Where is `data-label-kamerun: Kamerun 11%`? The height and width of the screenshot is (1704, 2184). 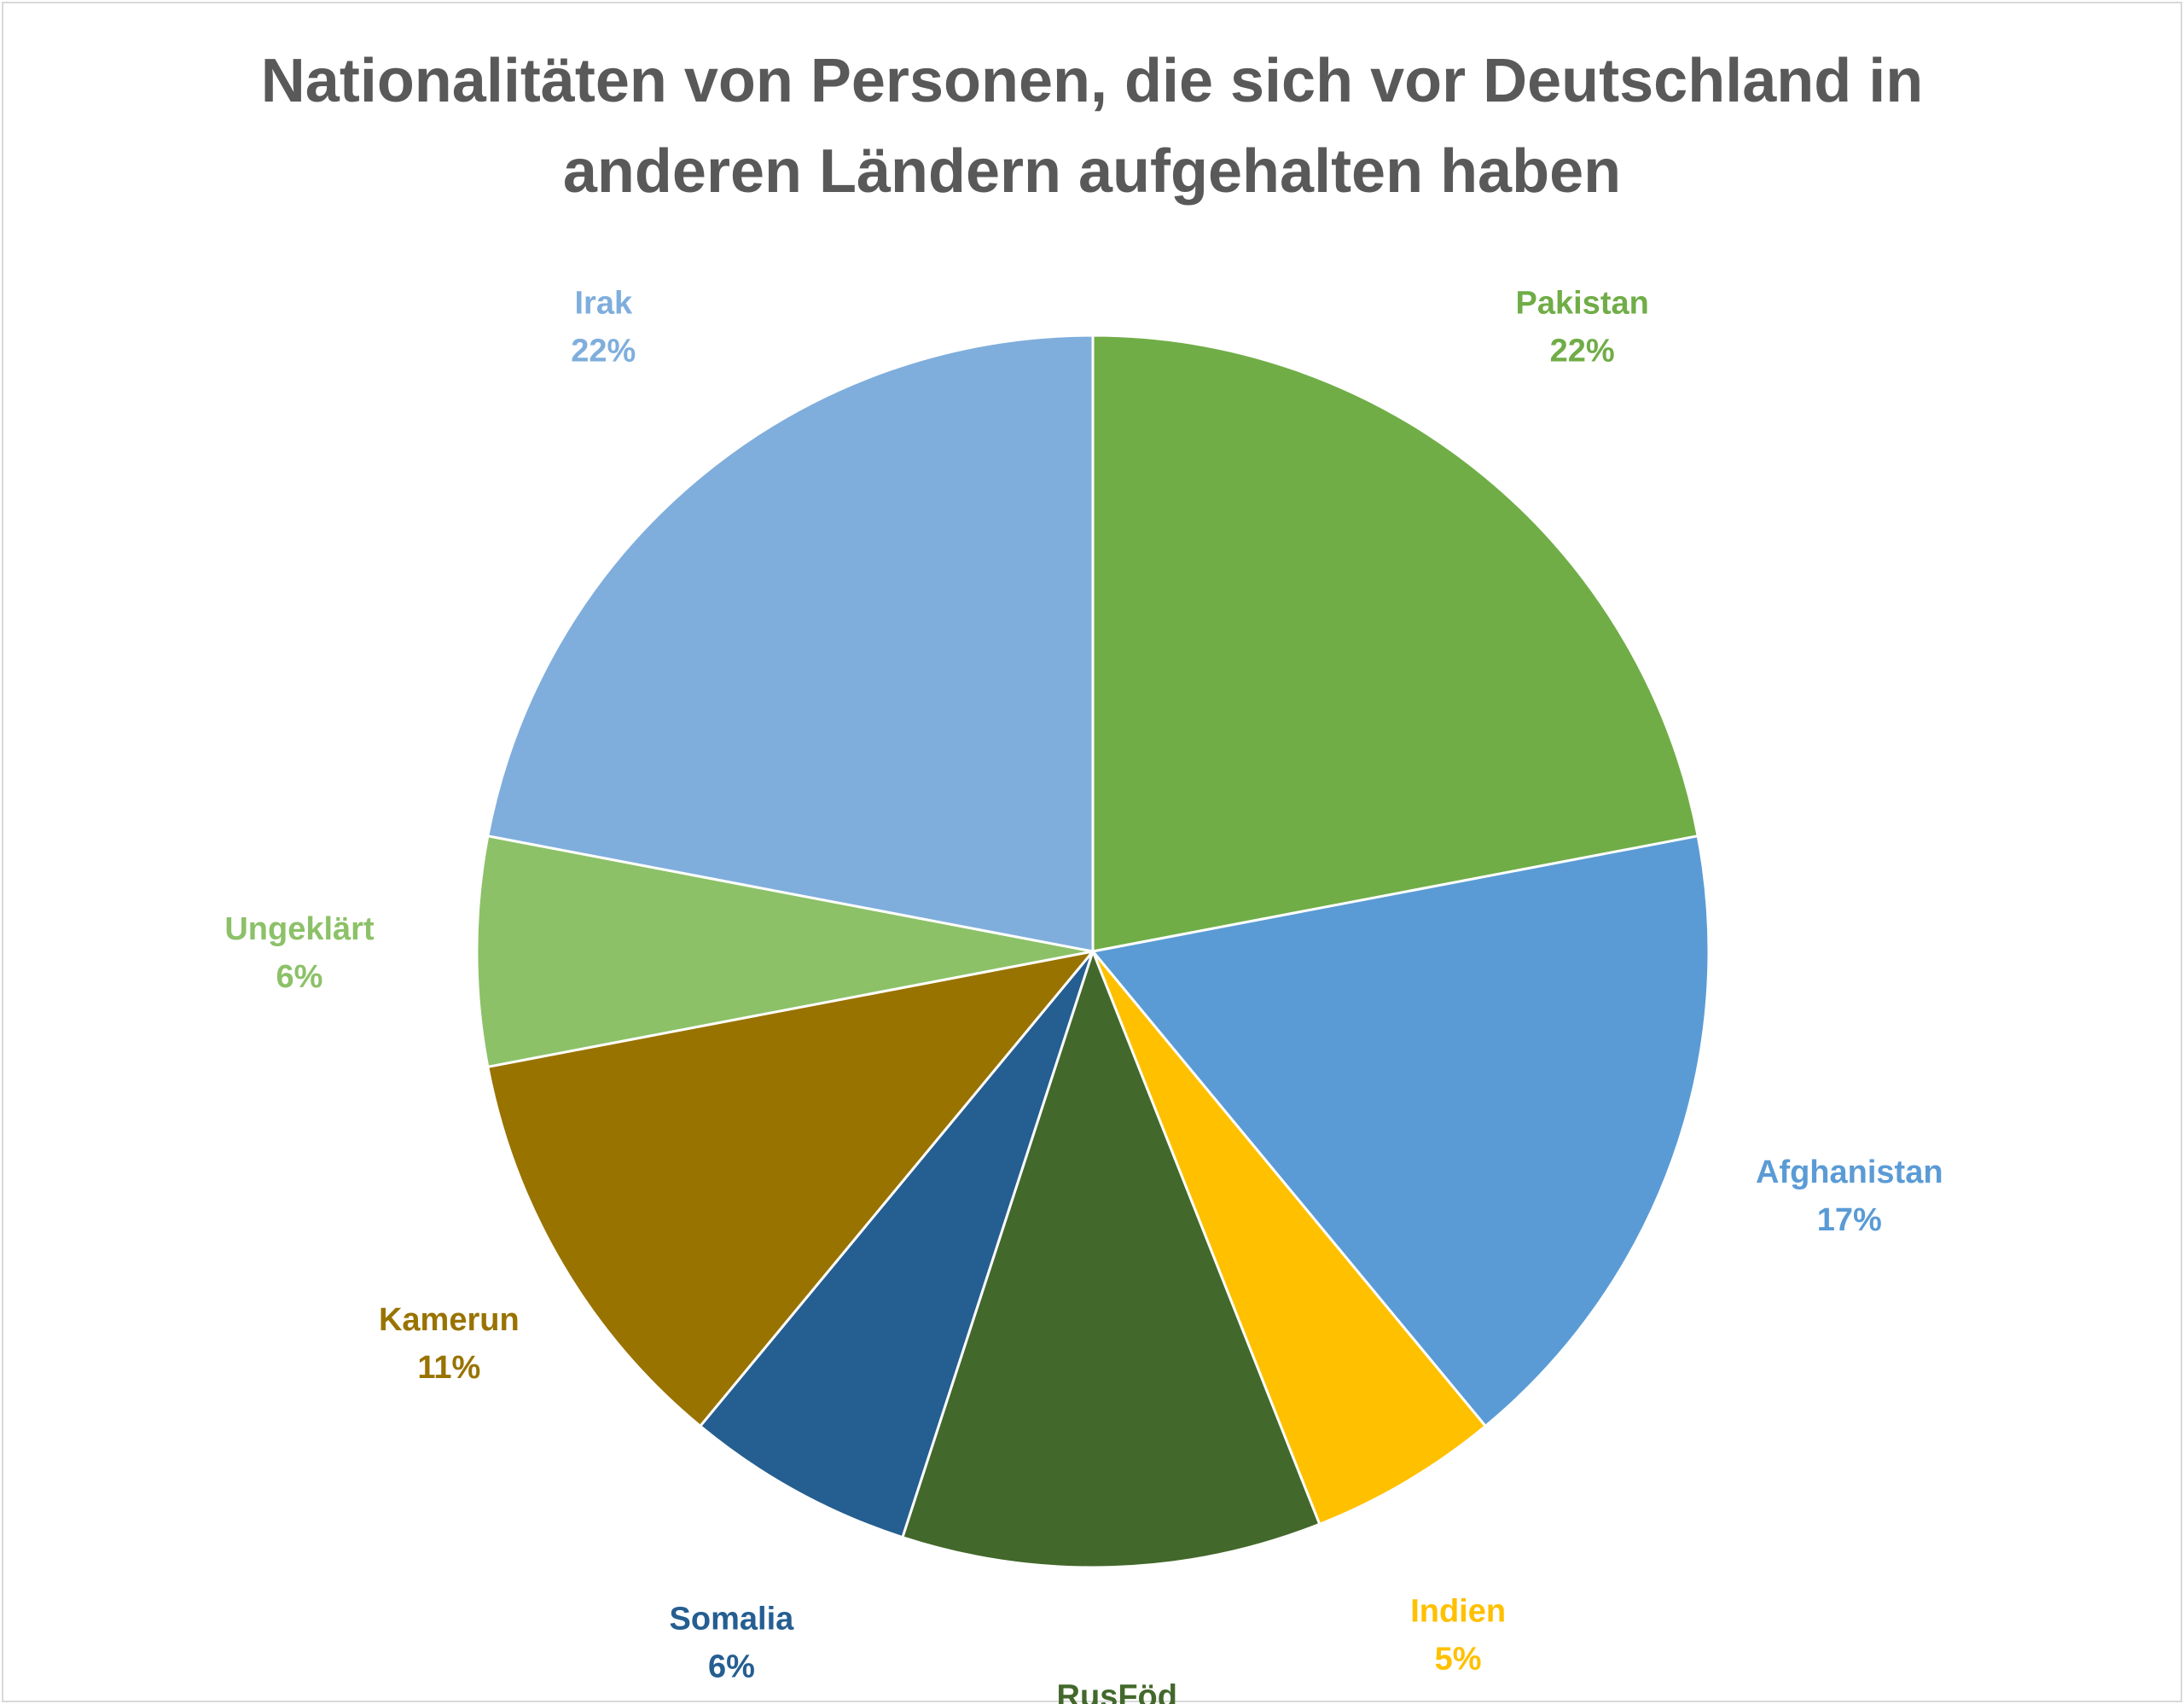
data-label-kamerun: Kamerun 11% is located at coordinates (450, 1344).